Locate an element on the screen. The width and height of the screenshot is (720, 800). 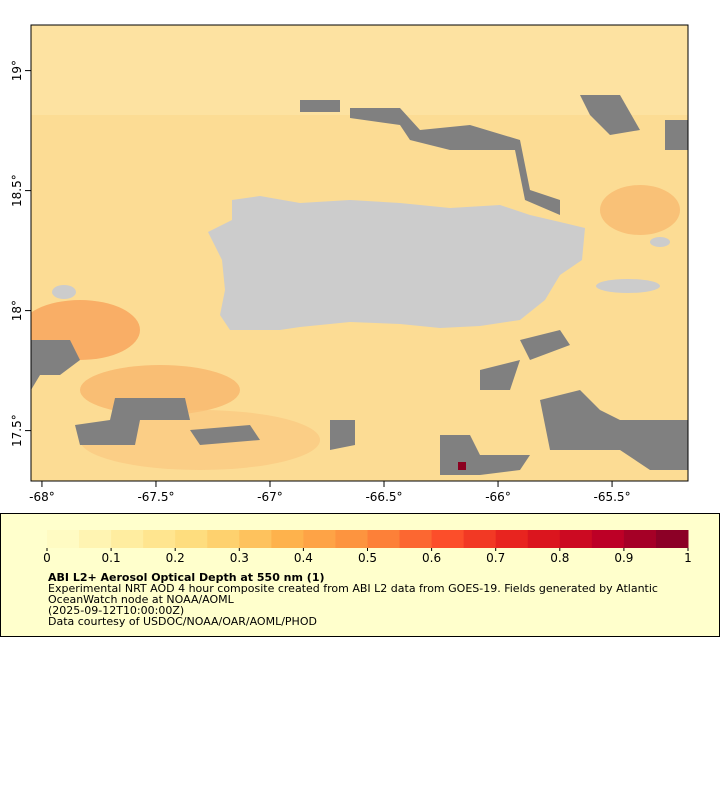
y-tick-label: 18° is located at coordinates (17, 310).